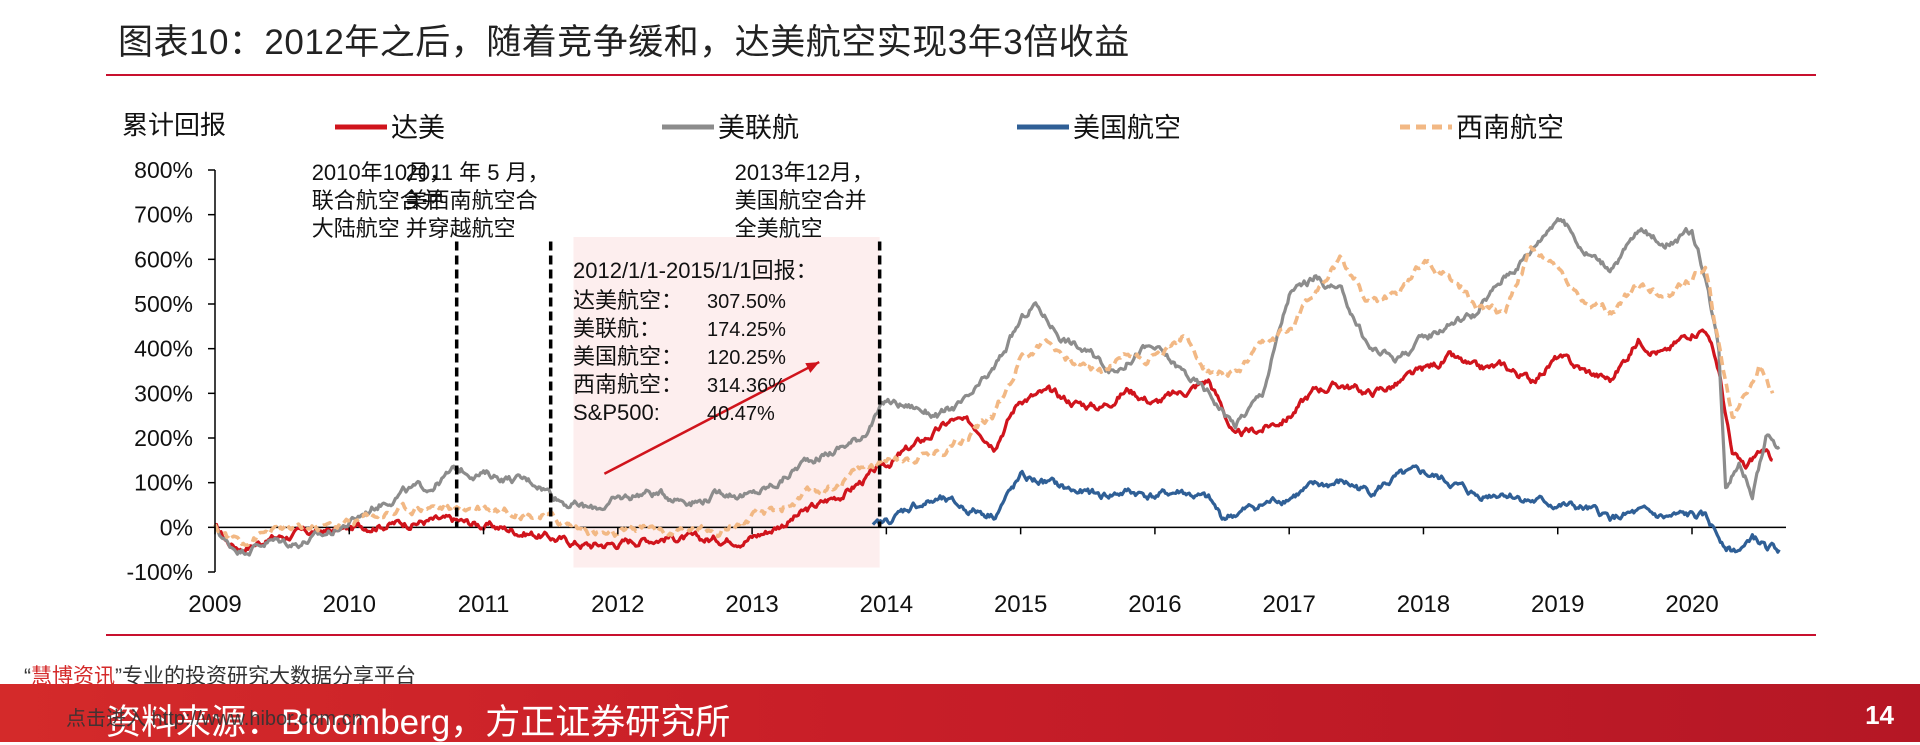 This screenshot has width=1920, height=745. What do you see at coordinates (163, 170) in the screenshot?
I see `y-tick-label-0: 800%` at bounding box center [163, 170].